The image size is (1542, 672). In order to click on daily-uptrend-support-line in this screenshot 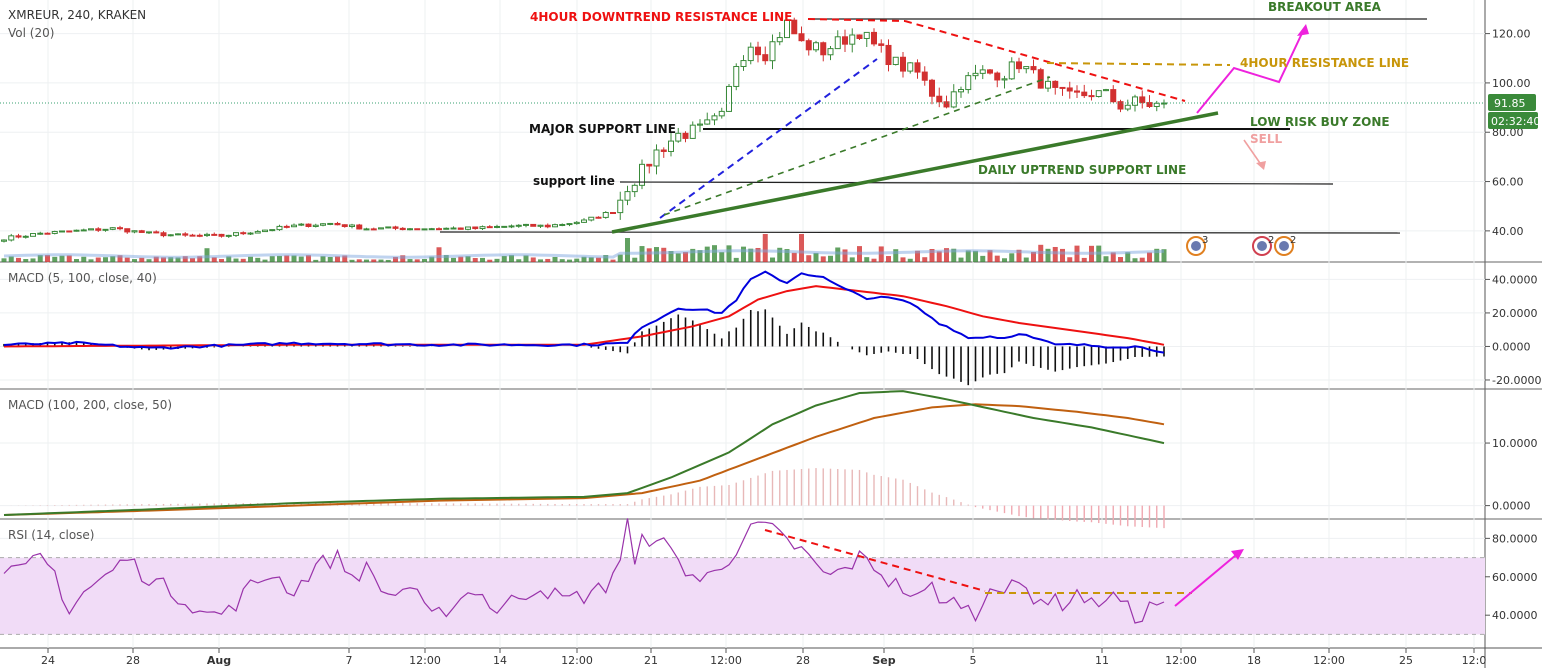, I will do `click(915, 172)`.